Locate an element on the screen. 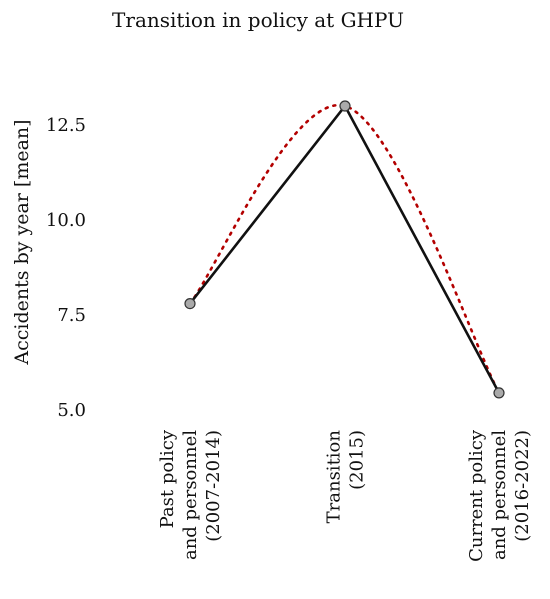  y-tick-label: 5.0 is located at coordinates (71, 410).